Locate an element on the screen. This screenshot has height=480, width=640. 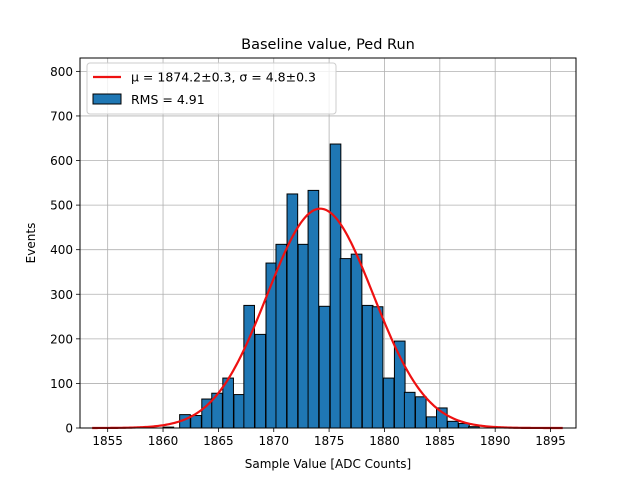
legend-histogram-label: RMS = 4.91 is located at coordinates (168, 99).